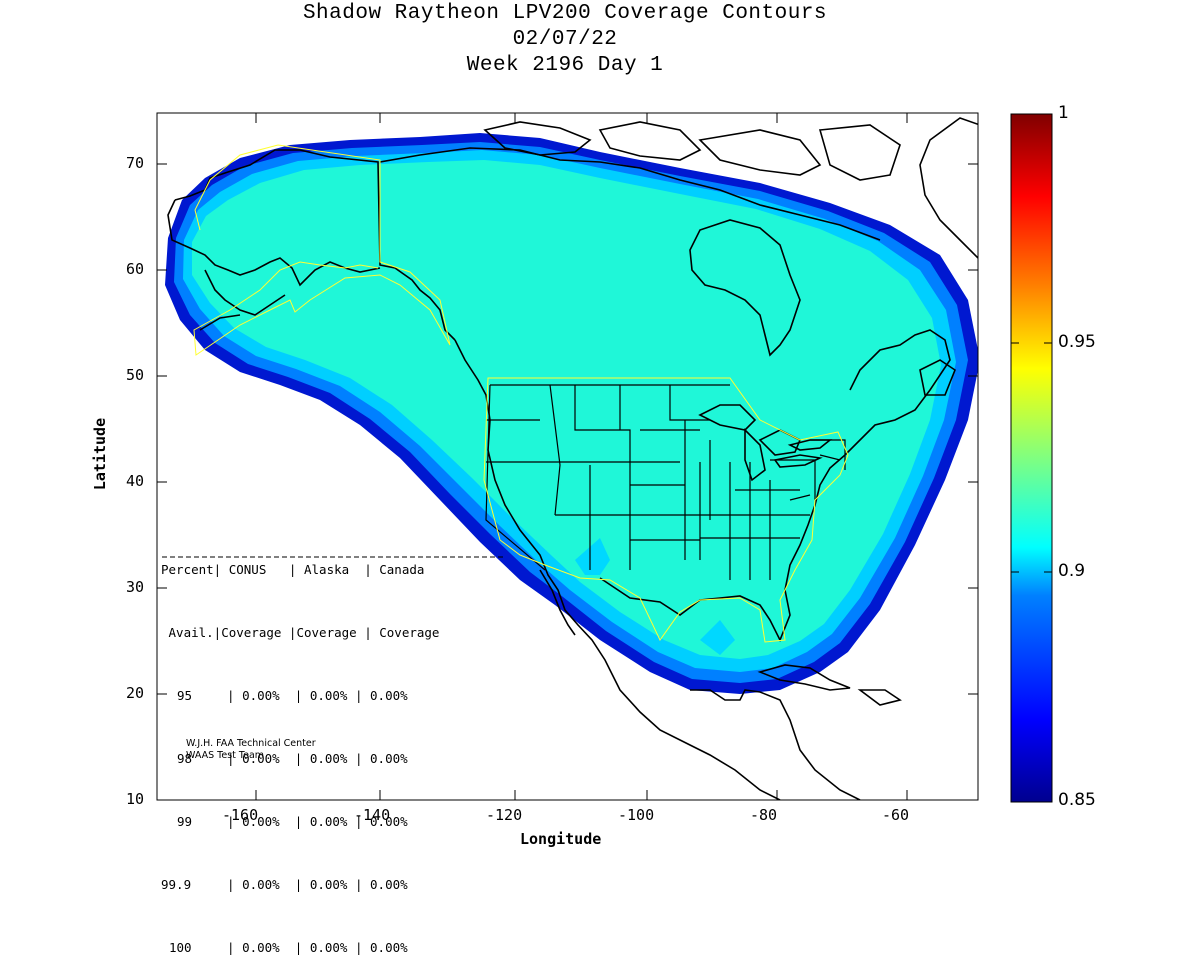 Image resolution: width=1200 pixels, height=979 pixels. What do you see at coordinates (135, 163) in the screenshot?
I see `y-tick-label: 70` at bounding box center [135, 163].